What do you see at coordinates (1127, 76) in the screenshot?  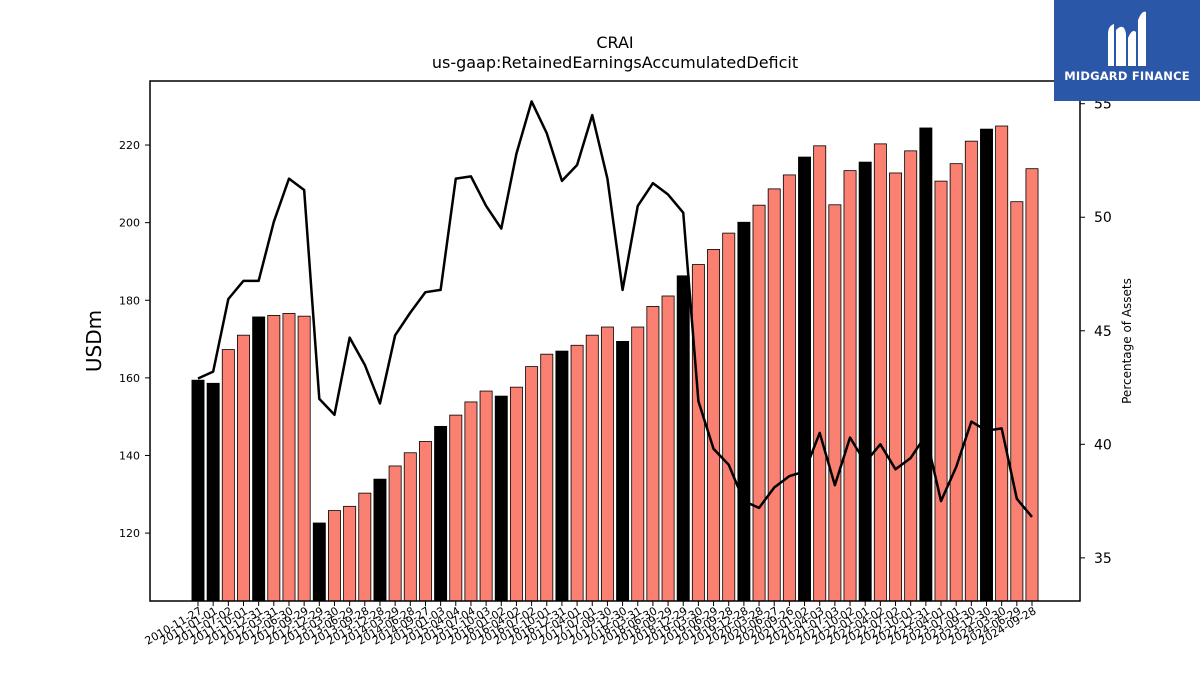 I see `logo-text: MIDGARD FINANCE` at bounding box center [1127, 76].